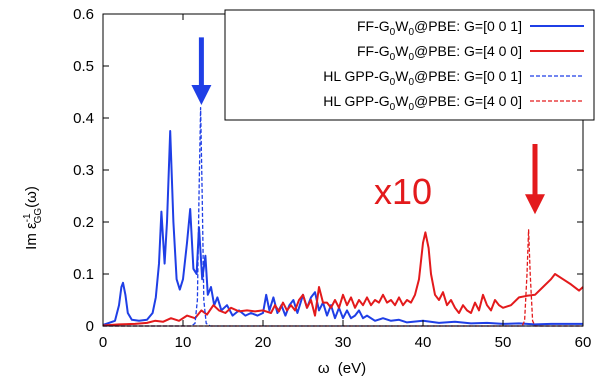 The width and height of the screenshot is (604, 377). What do you see at coordinates (31, 236) in the screenshot?
I see `y-axis-label-base: Im ε` at bounding box center [31, 236].